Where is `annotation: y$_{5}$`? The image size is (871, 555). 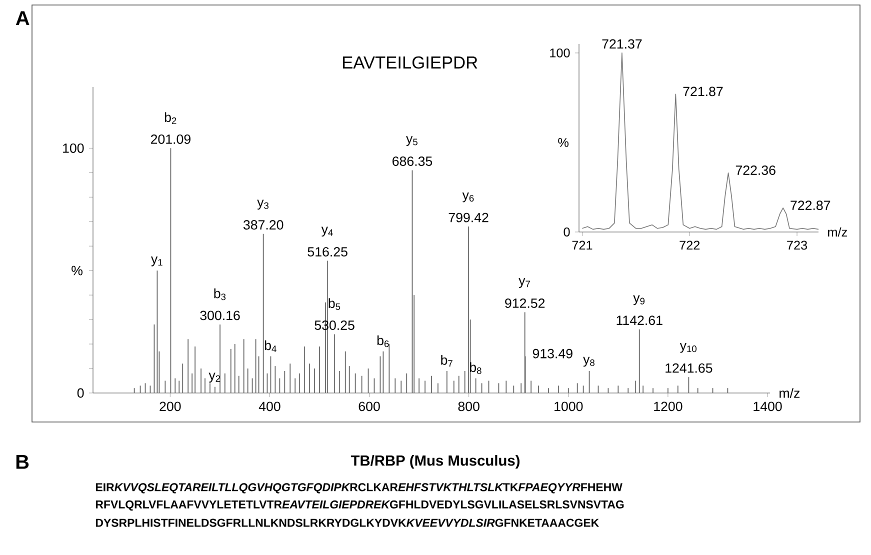 annotation: y$_{5}$ is located at coordinates (412, 141).